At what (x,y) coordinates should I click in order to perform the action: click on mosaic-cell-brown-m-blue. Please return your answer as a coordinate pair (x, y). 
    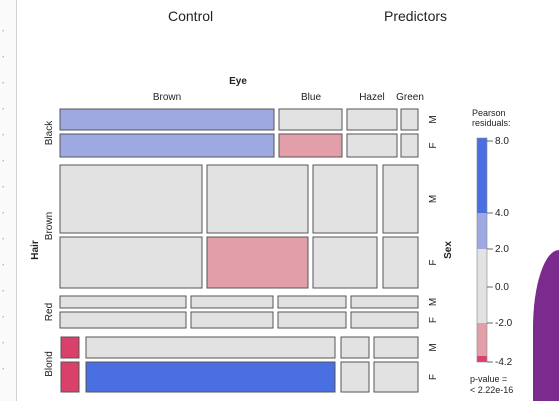
    Looking at the image, I should click on (257, 199).